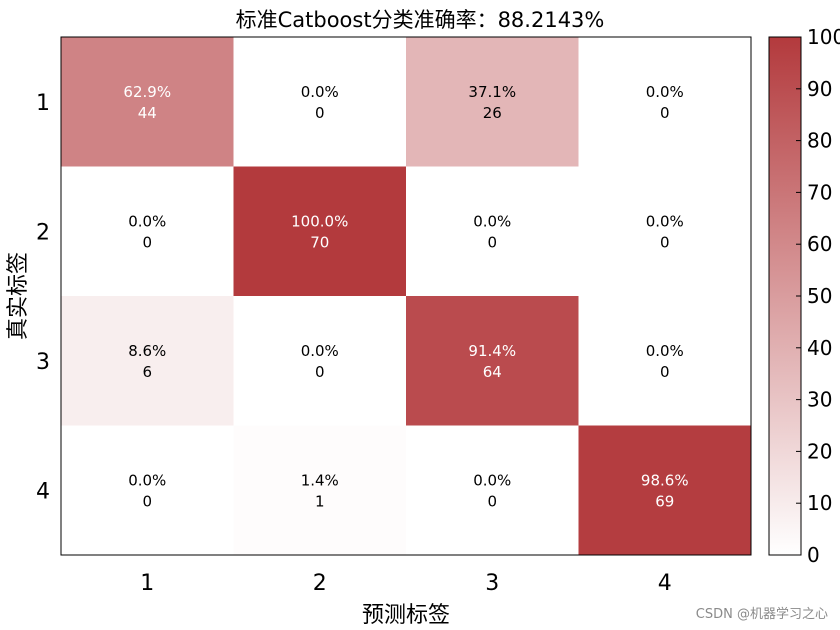 The width and height of the screenshot is (840, 630). What do you see at coordinates (492, 583) in the screenshot?
I see `x-tick-label-3: 3` at bounding box center [492, 583].